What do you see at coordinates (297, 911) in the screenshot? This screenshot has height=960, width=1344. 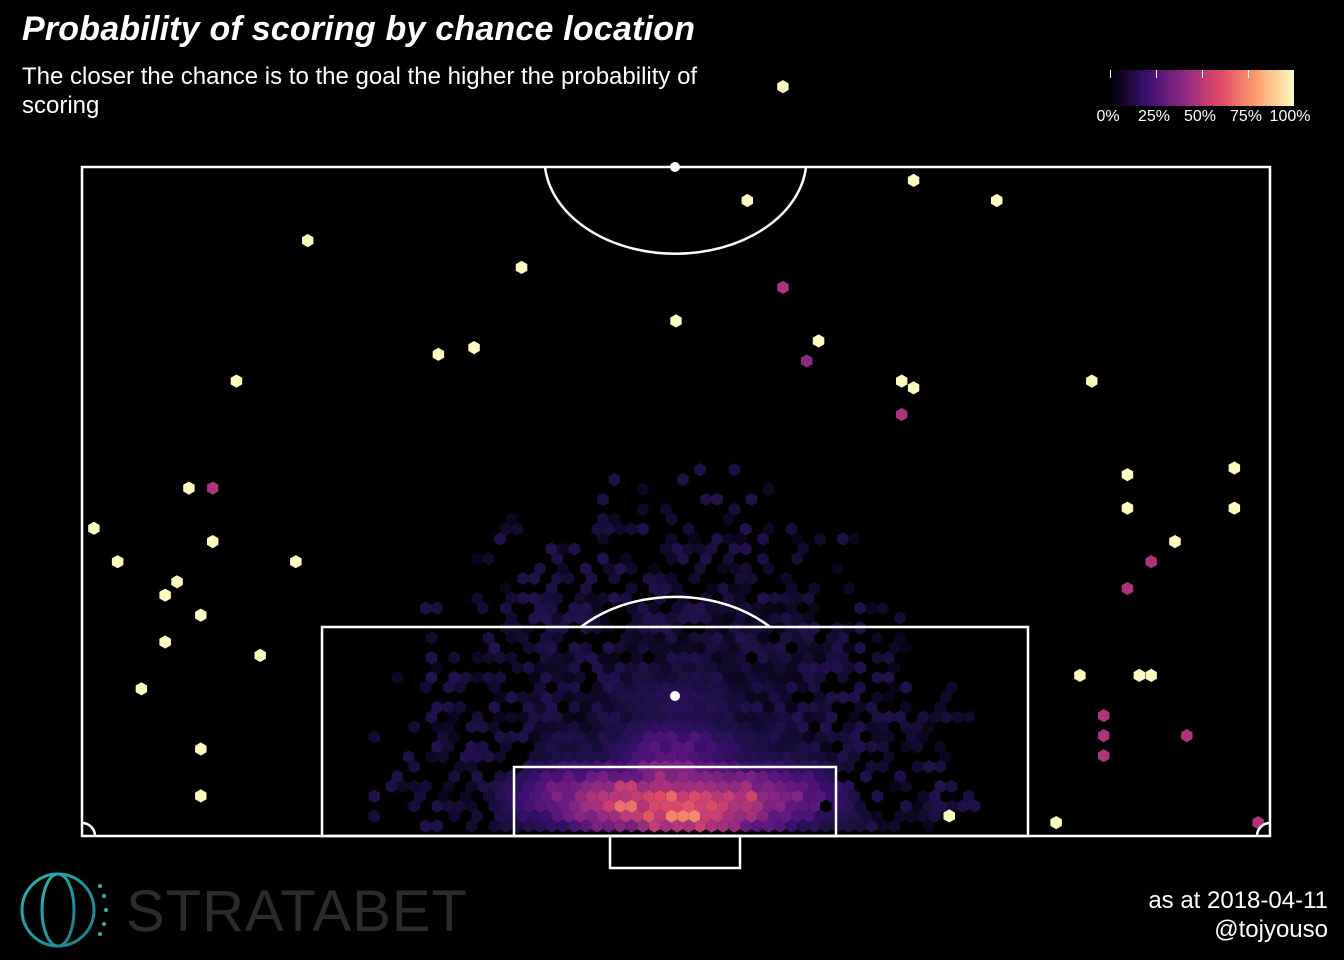 I see `logo-wordmark: STRATABET` at bounding box center [297, 911].